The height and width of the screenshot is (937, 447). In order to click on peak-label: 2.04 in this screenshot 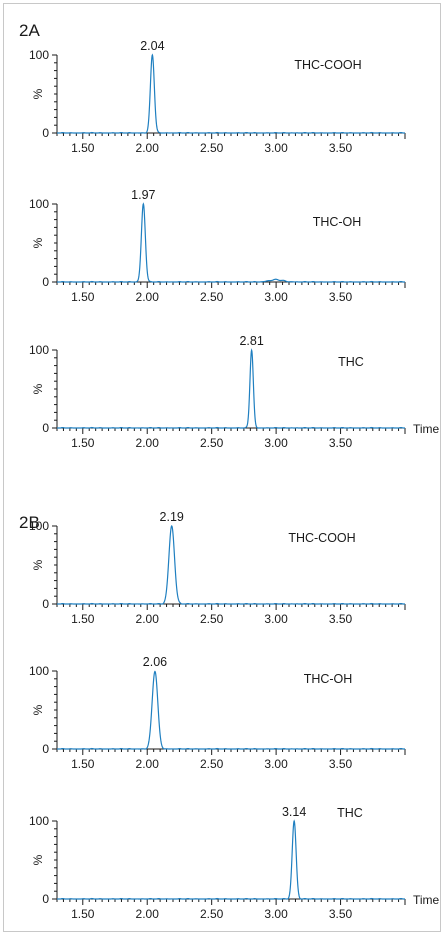, I will do `click(152, 46)`.